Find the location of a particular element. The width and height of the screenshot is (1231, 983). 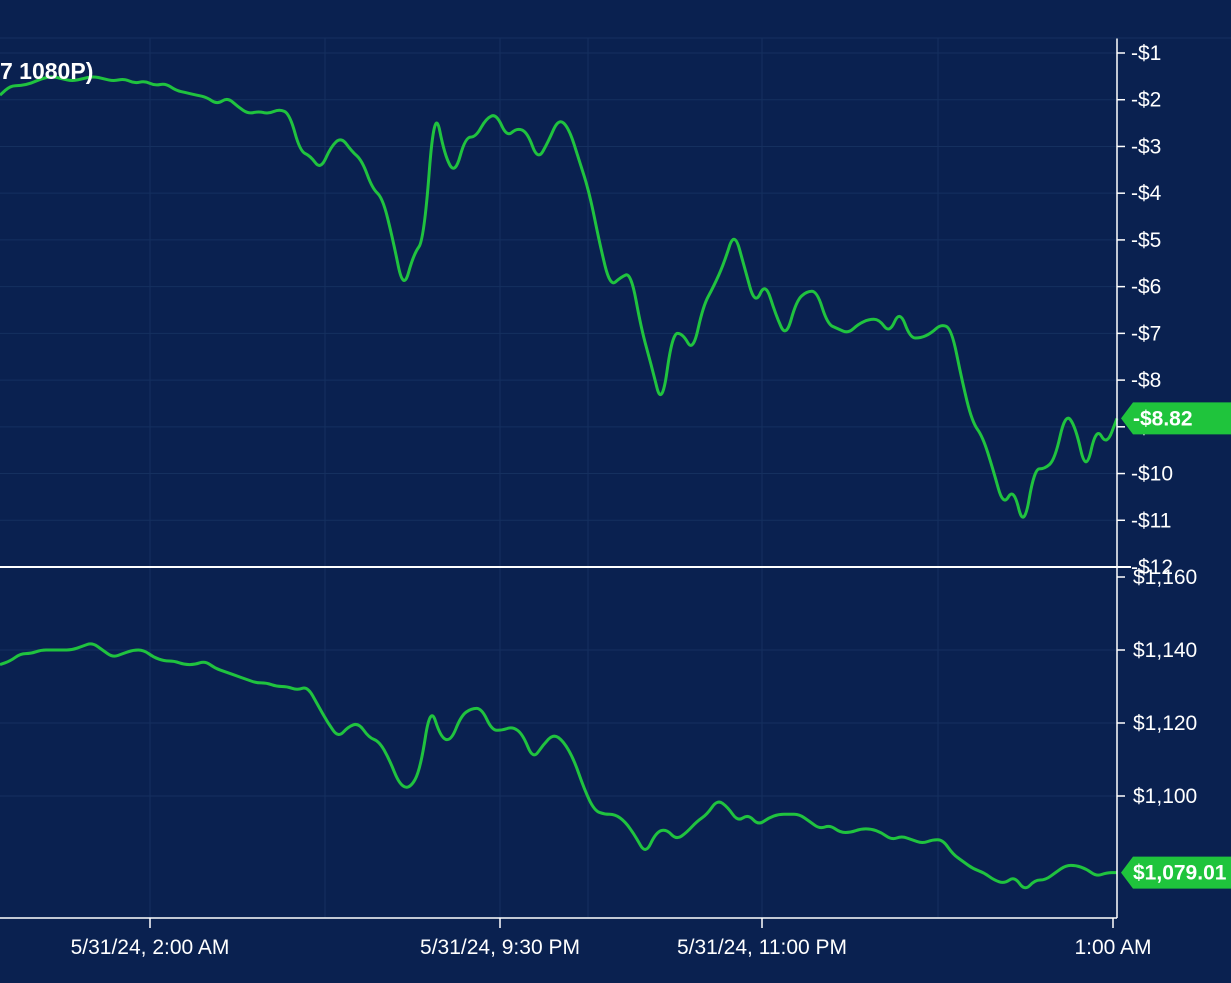

y-tick-label-pnl: -$5 is located at coordinates (1146, 240).